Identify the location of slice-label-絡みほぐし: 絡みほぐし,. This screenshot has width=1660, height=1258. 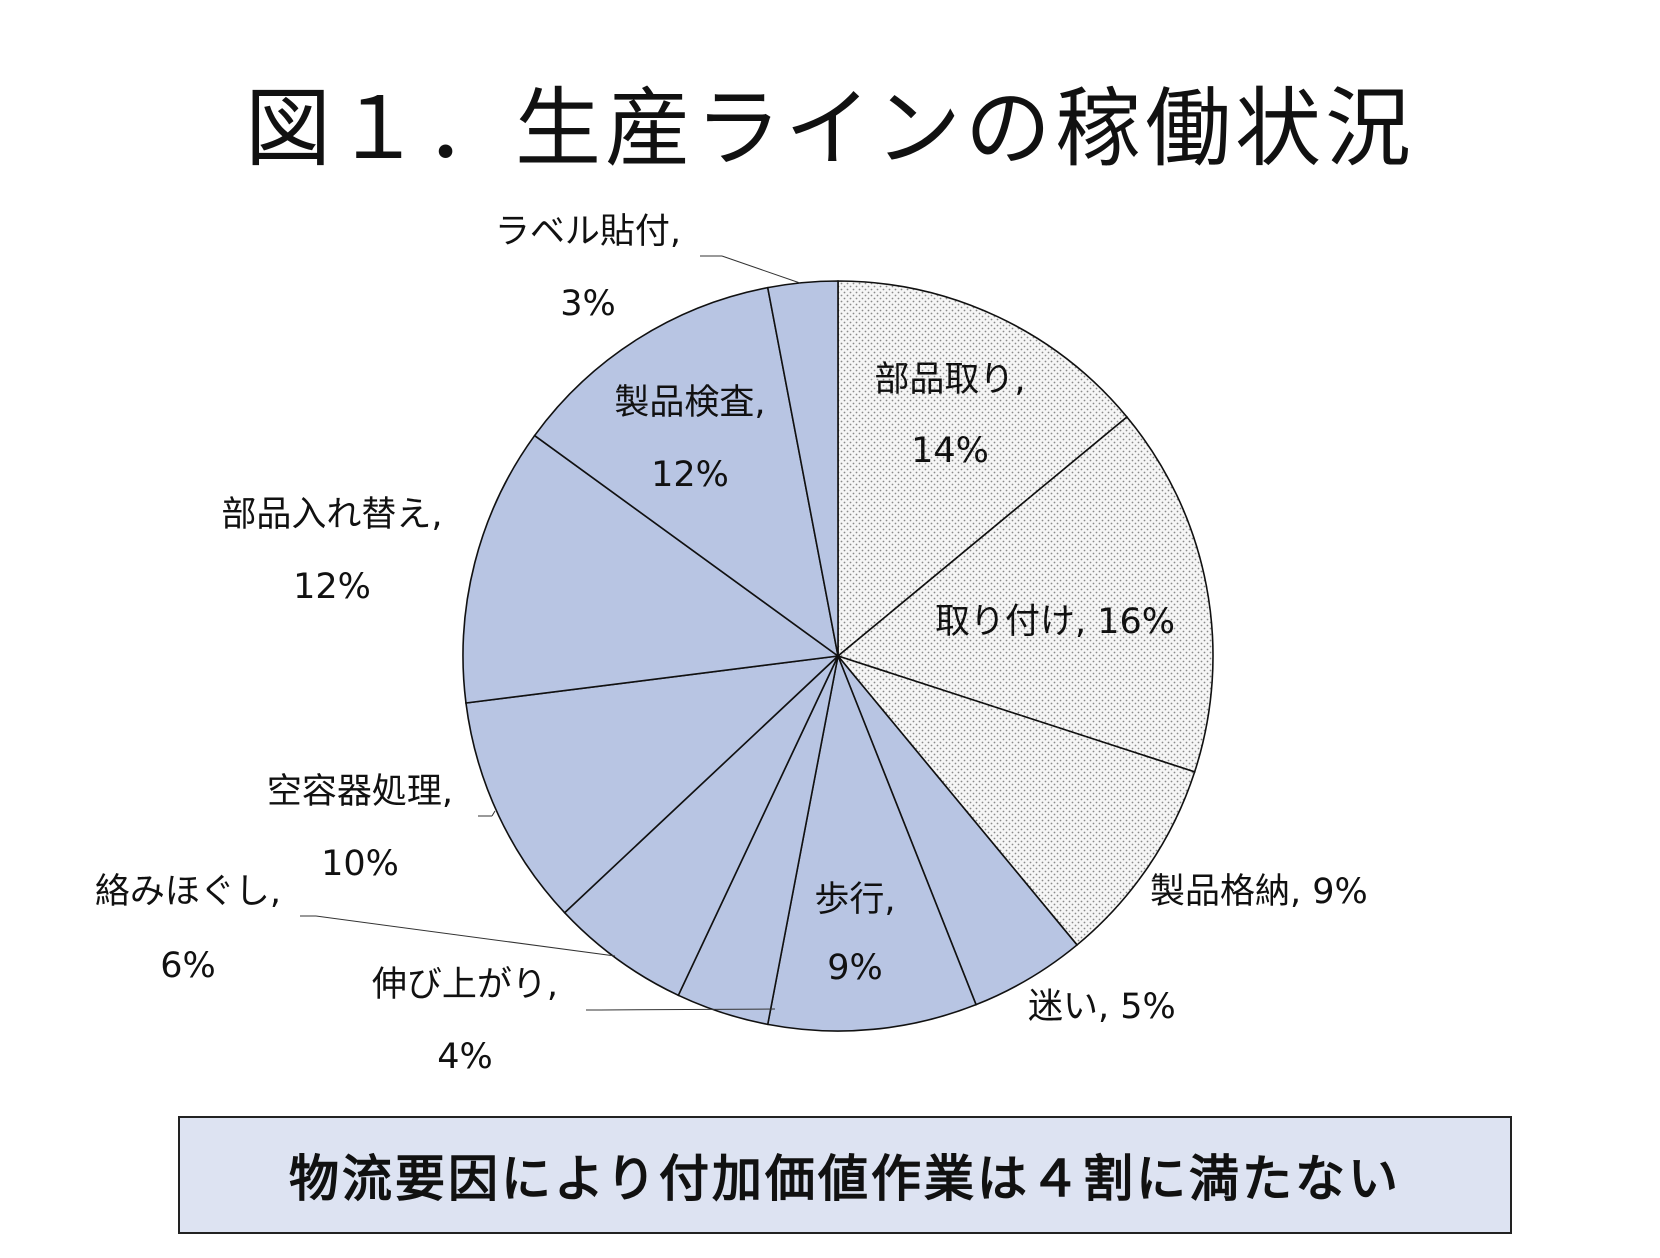
(188, 892).